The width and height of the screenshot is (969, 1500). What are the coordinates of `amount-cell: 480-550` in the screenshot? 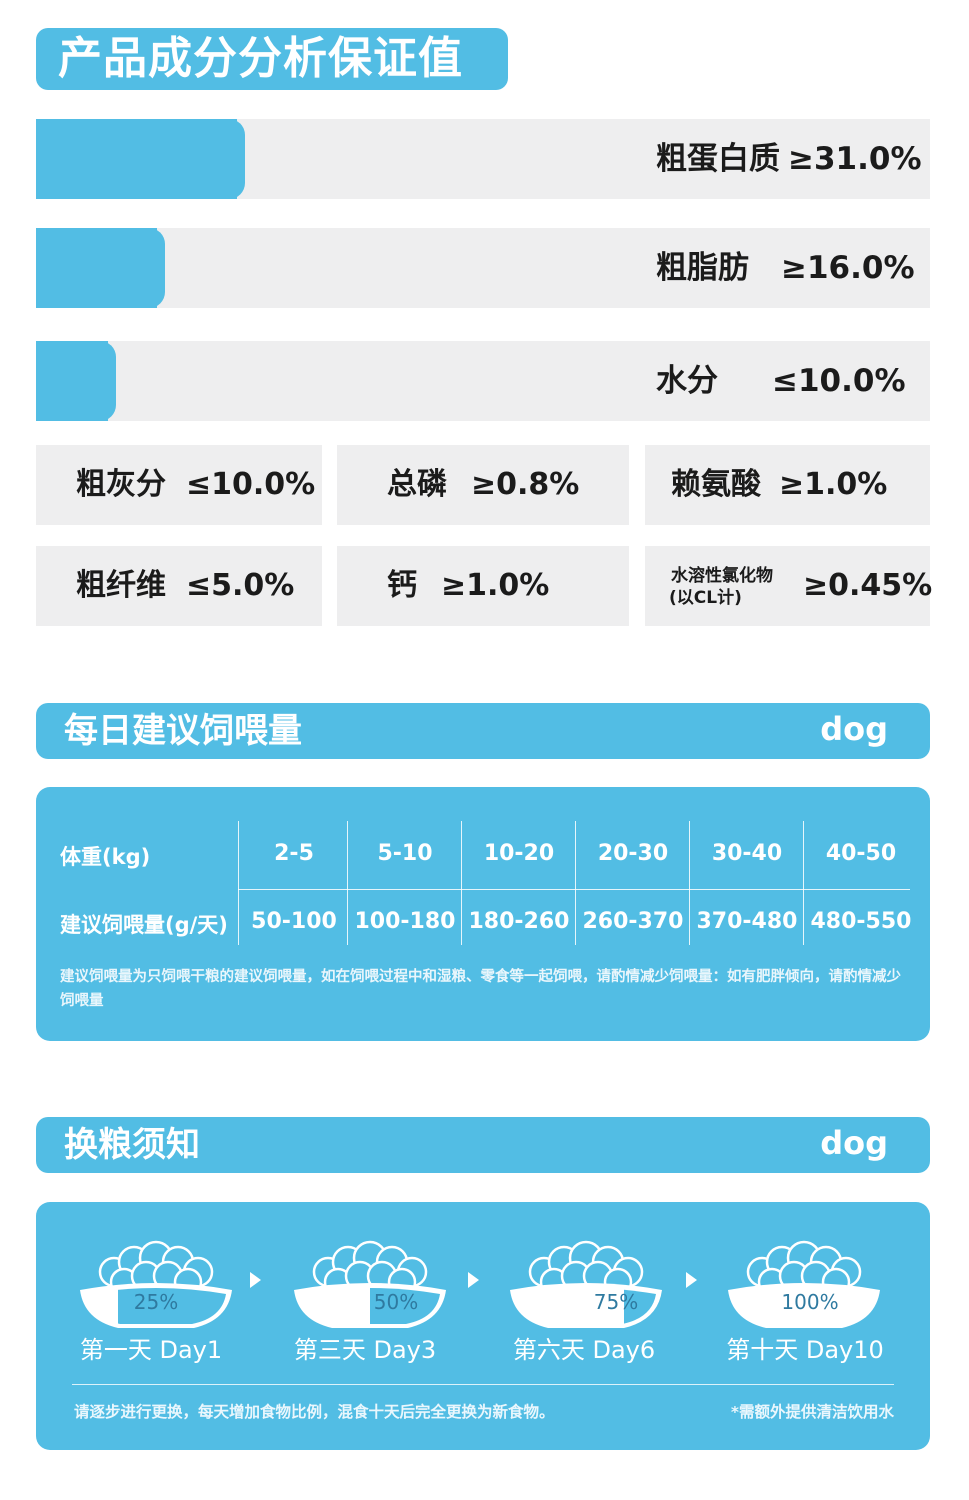 It's located at (861, 921).